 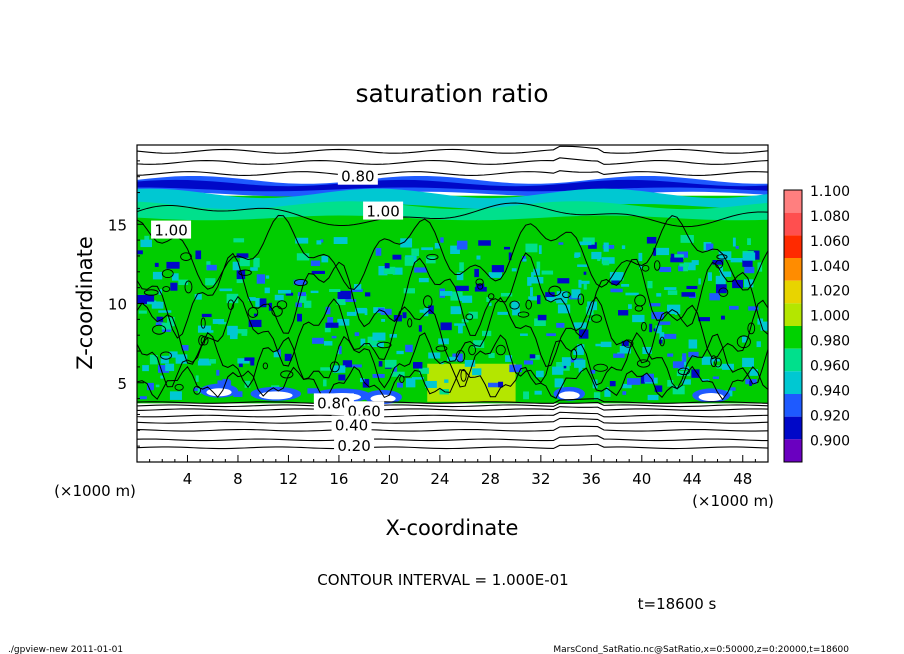 I want to click on contour-label: 0.80, so click(x=333, y=403).